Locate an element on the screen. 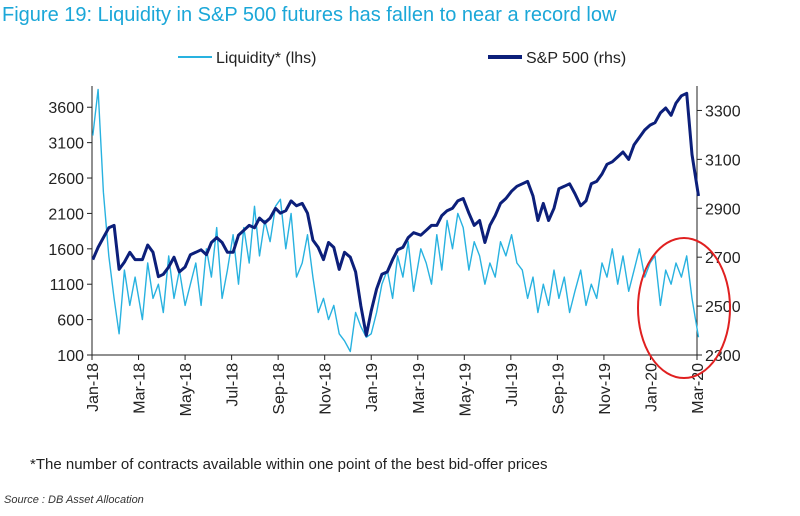  y-left-tick-label: 1100 is located at coordinates (67, 285).